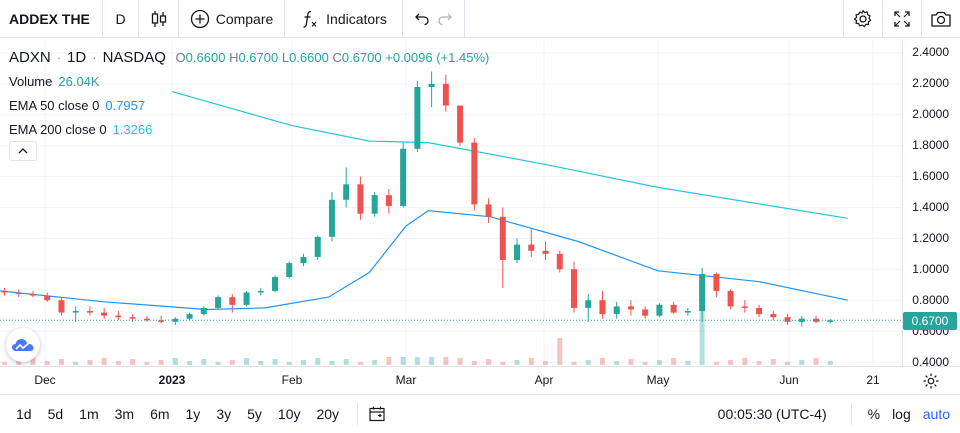  Describe the element at coordinates (89, 414) in the screenshot. I see `range-button-1m: 1m` at that location.